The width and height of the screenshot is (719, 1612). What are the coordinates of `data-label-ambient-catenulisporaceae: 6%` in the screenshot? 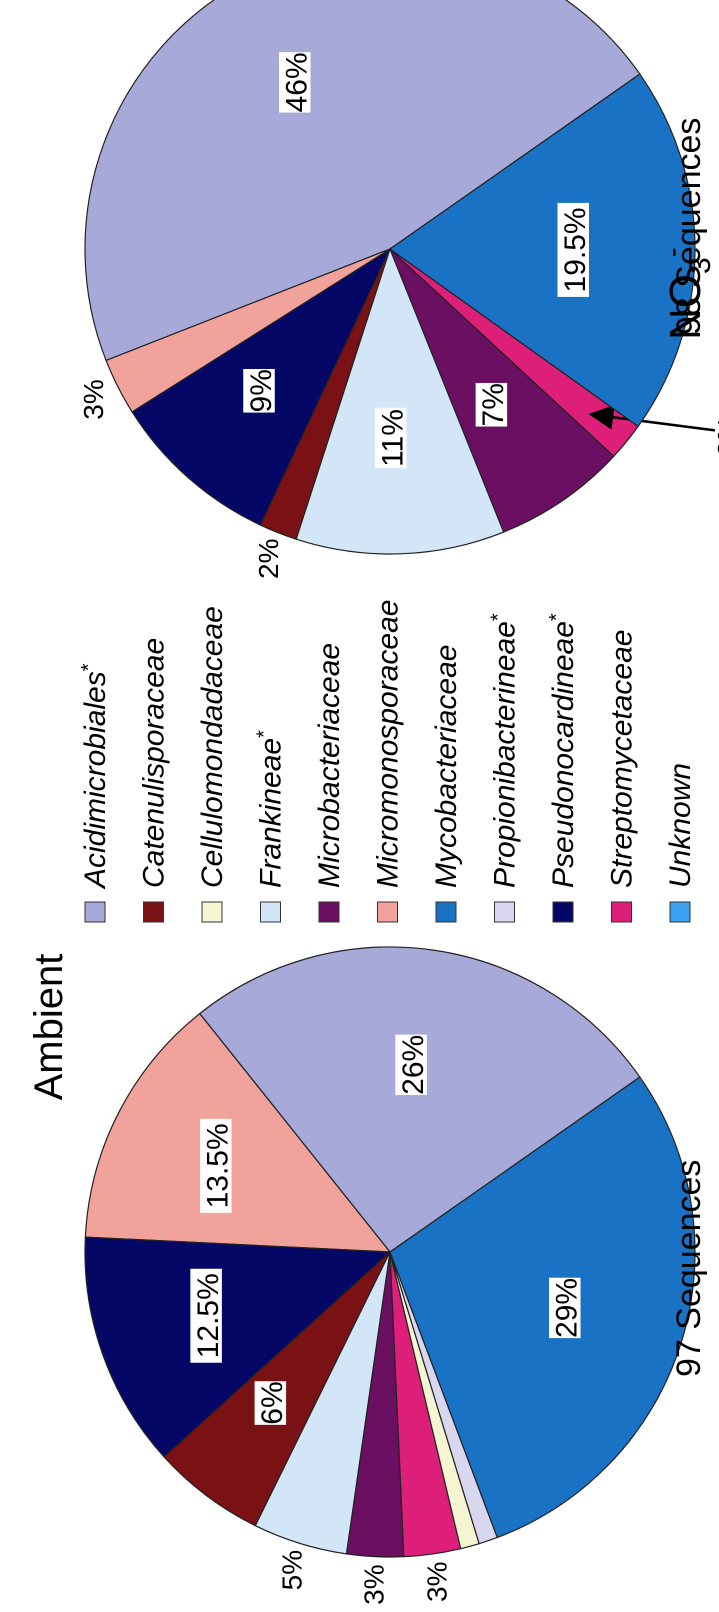 It's located at (272, 1402).